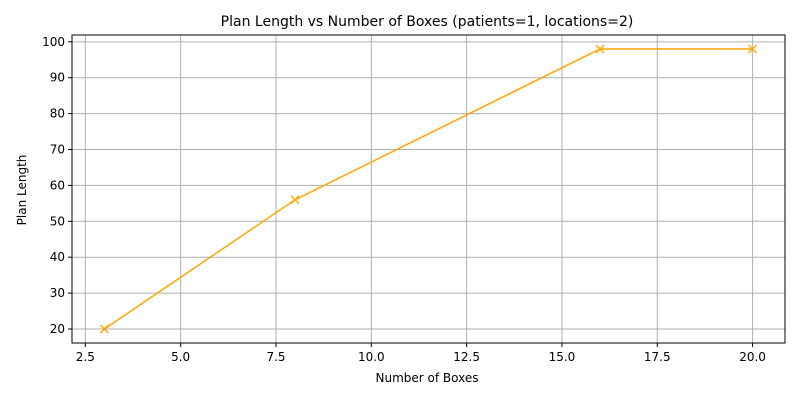  Describe the element at coordinates (371, 357) in the screenshot. I see `x-tick-label: 10.0` at that location.